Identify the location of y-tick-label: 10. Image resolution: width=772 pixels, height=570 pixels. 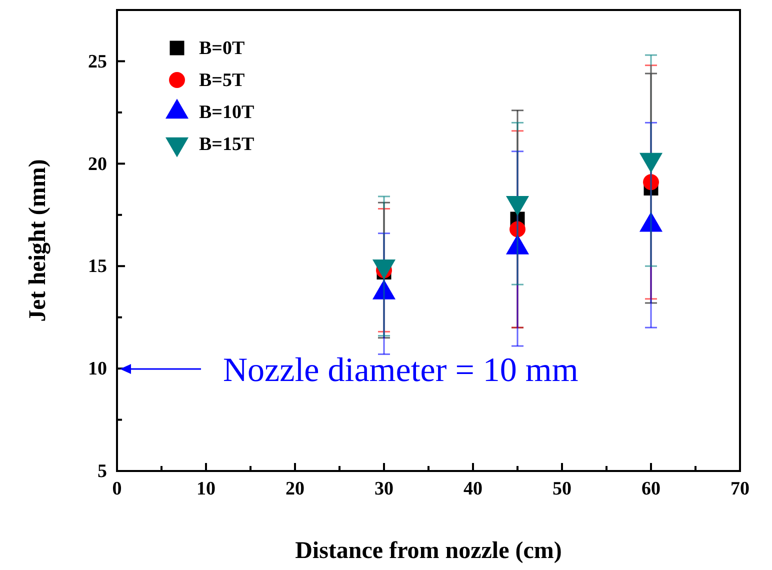
(97, 369).